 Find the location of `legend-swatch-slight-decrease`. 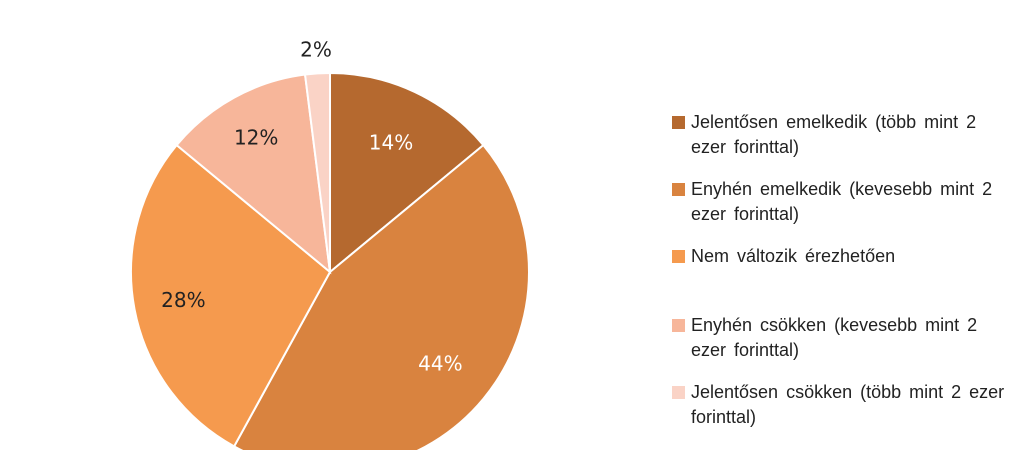

legend-swatch-slight-decrease is located at coordinates (678, 325).